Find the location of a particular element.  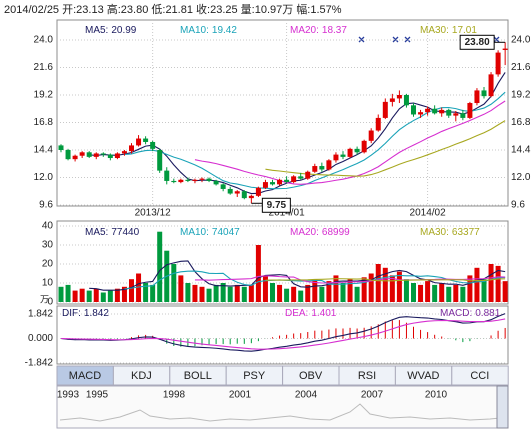

y-tick-label: -1.842 is located at coordinates (39, 363).